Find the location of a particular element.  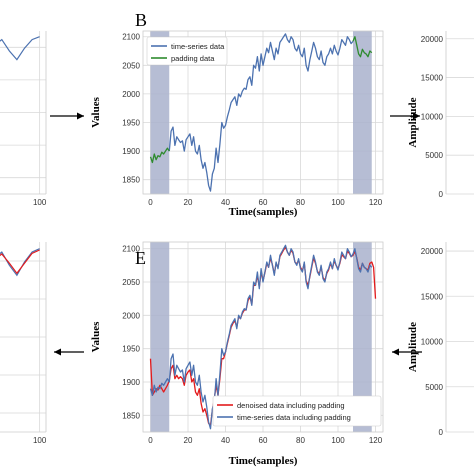

arrow-e-to-d-head is located at coordinates (57, 352).